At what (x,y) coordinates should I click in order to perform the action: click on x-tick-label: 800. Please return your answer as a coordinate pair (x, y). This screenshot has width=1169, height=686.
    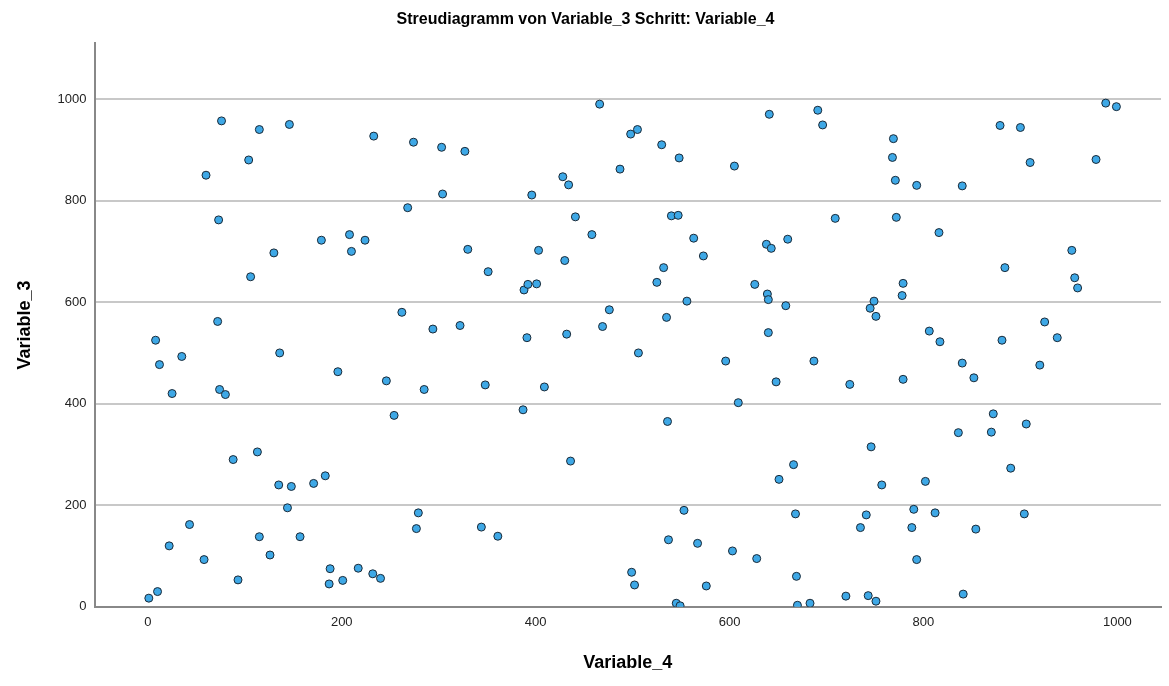
    Looking at the image, I should click on (923, 622).